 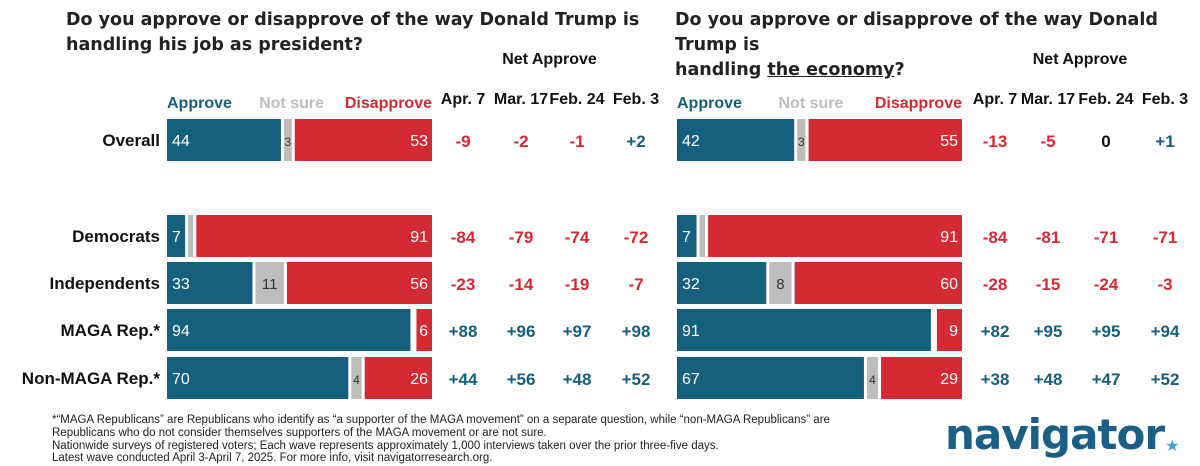 I want to click on panel-2-net-approve-value: -3, so click(x=1164, y=284).